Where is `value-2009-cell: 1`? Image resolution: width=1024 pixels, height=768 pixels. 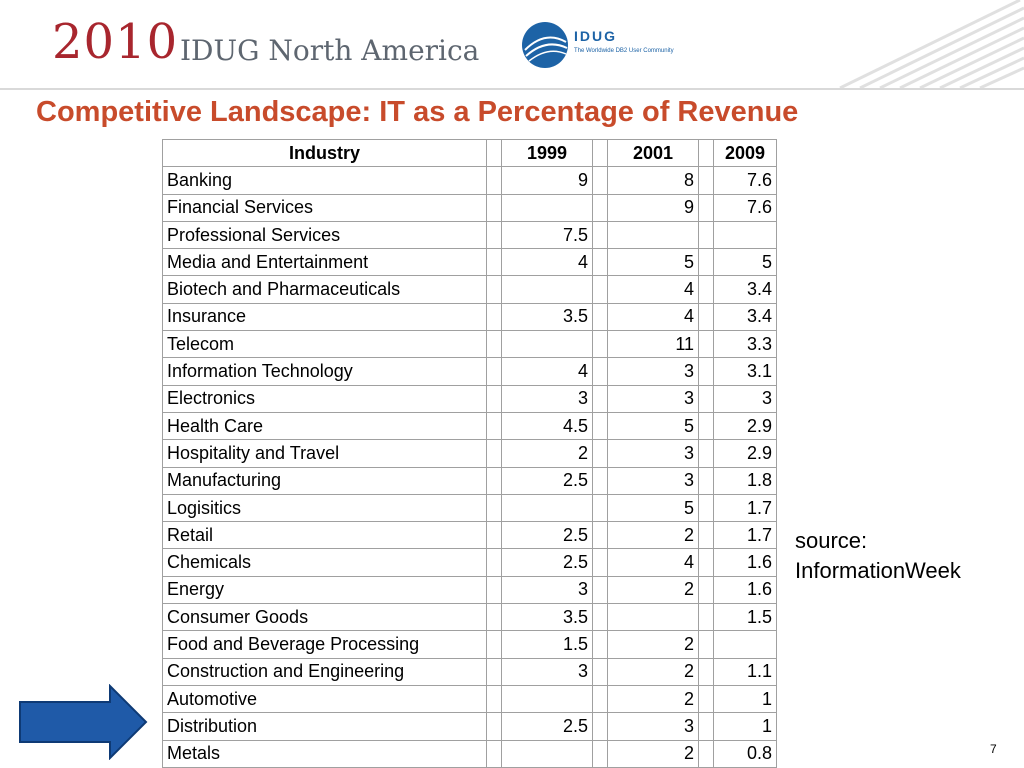 value-2009-cell: 1 is located at coordinates (745, 699).